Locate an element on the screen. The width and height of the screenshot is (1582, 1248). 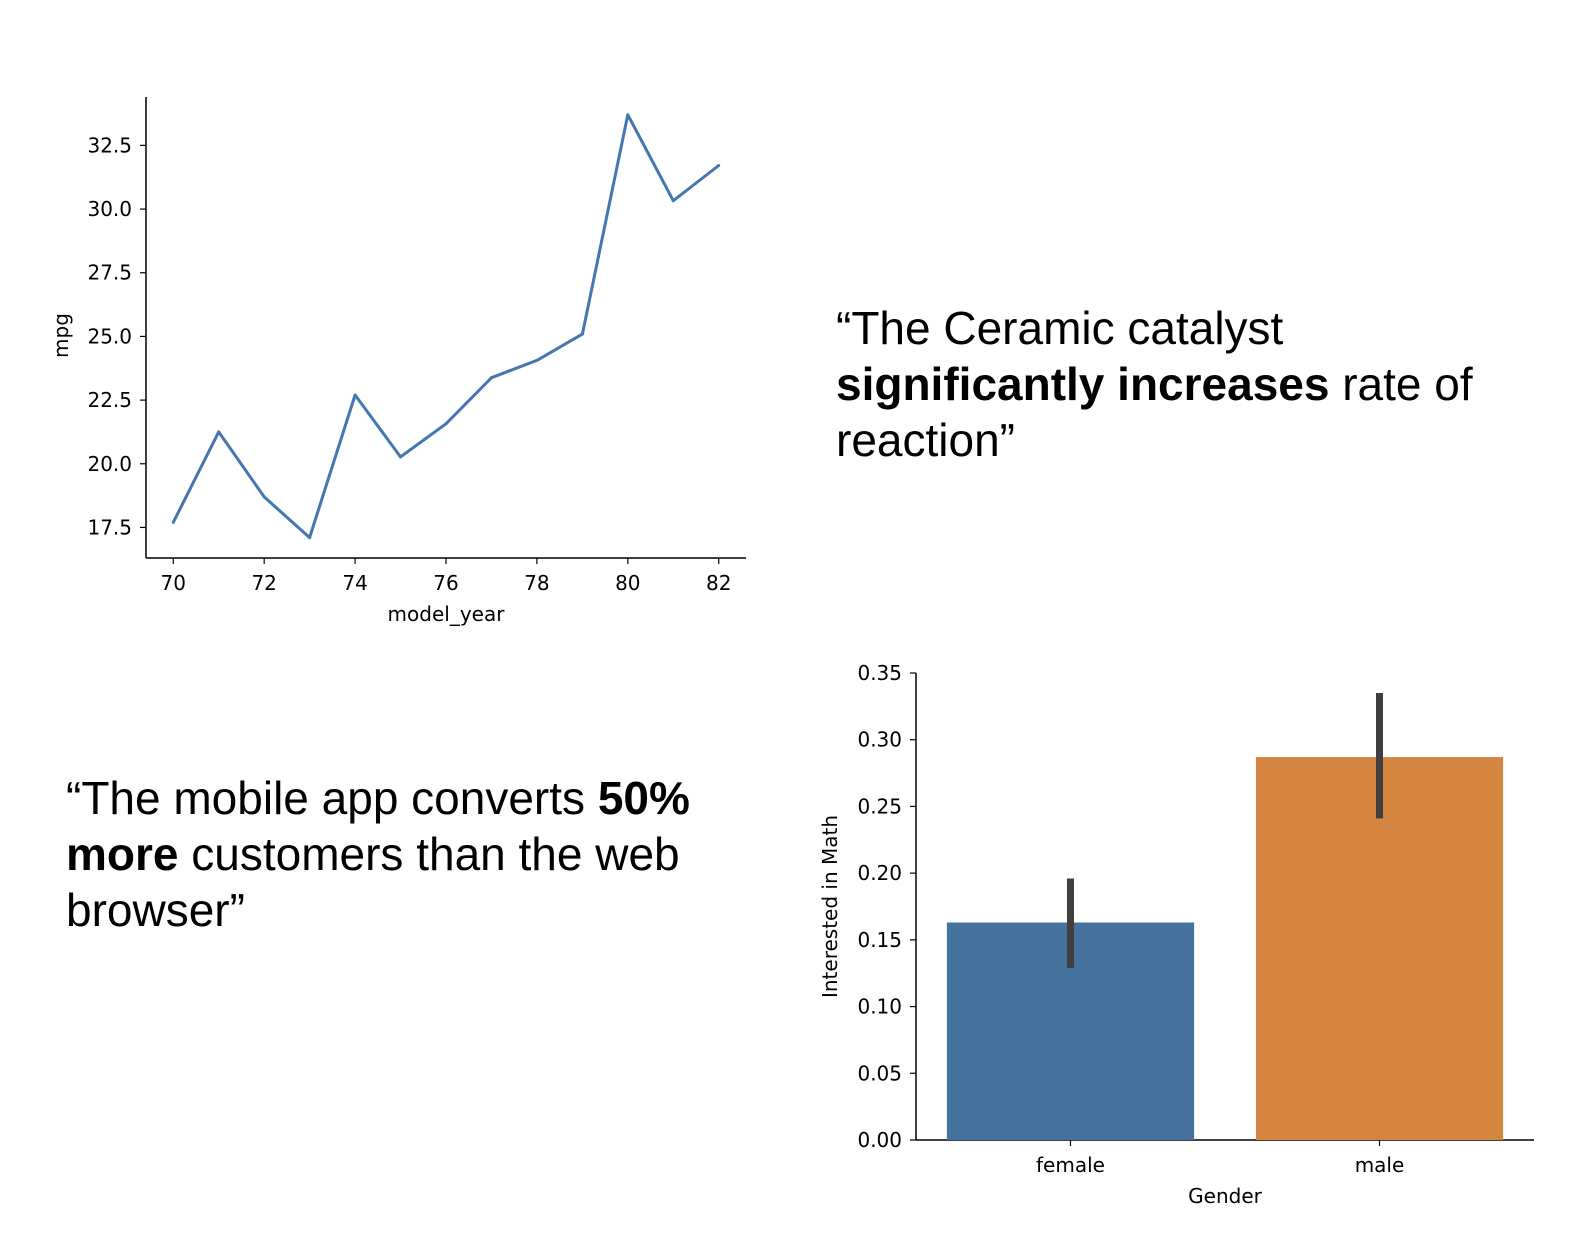
y-tick-label: 17.5 is located at coordinates (109, 527).